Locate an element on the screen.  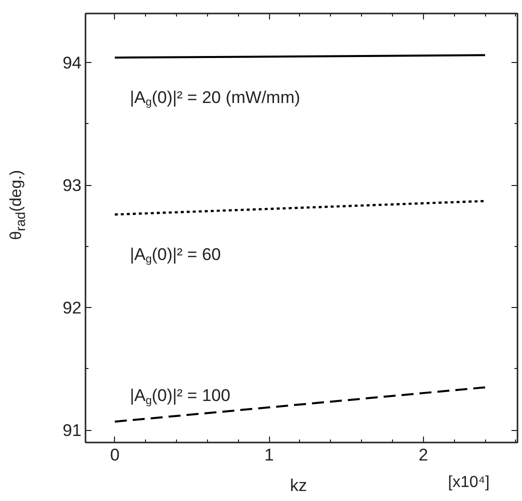
y-tick-label: 91 is located at coordinates (72, 430).